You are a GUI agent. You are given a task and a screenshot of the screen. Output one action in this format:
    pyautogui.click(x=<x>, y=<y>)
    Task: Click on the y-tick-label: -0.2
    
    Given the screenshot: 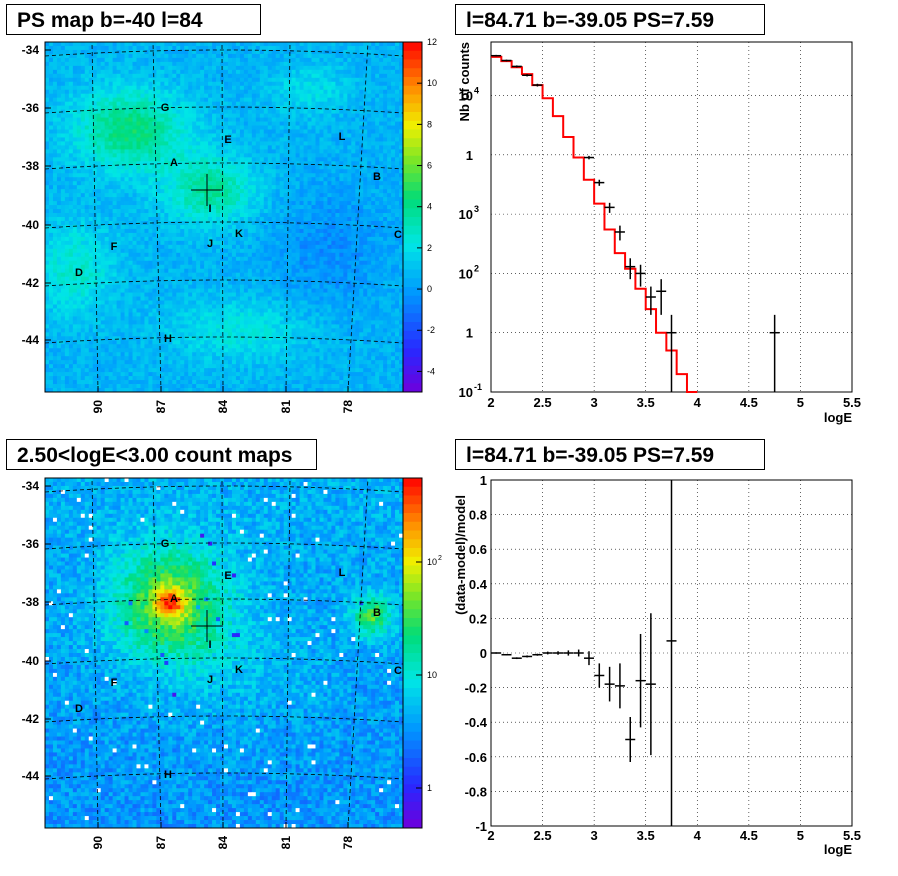 What is the action you would take?
    pyautogui.click(x=476, y=688)
    